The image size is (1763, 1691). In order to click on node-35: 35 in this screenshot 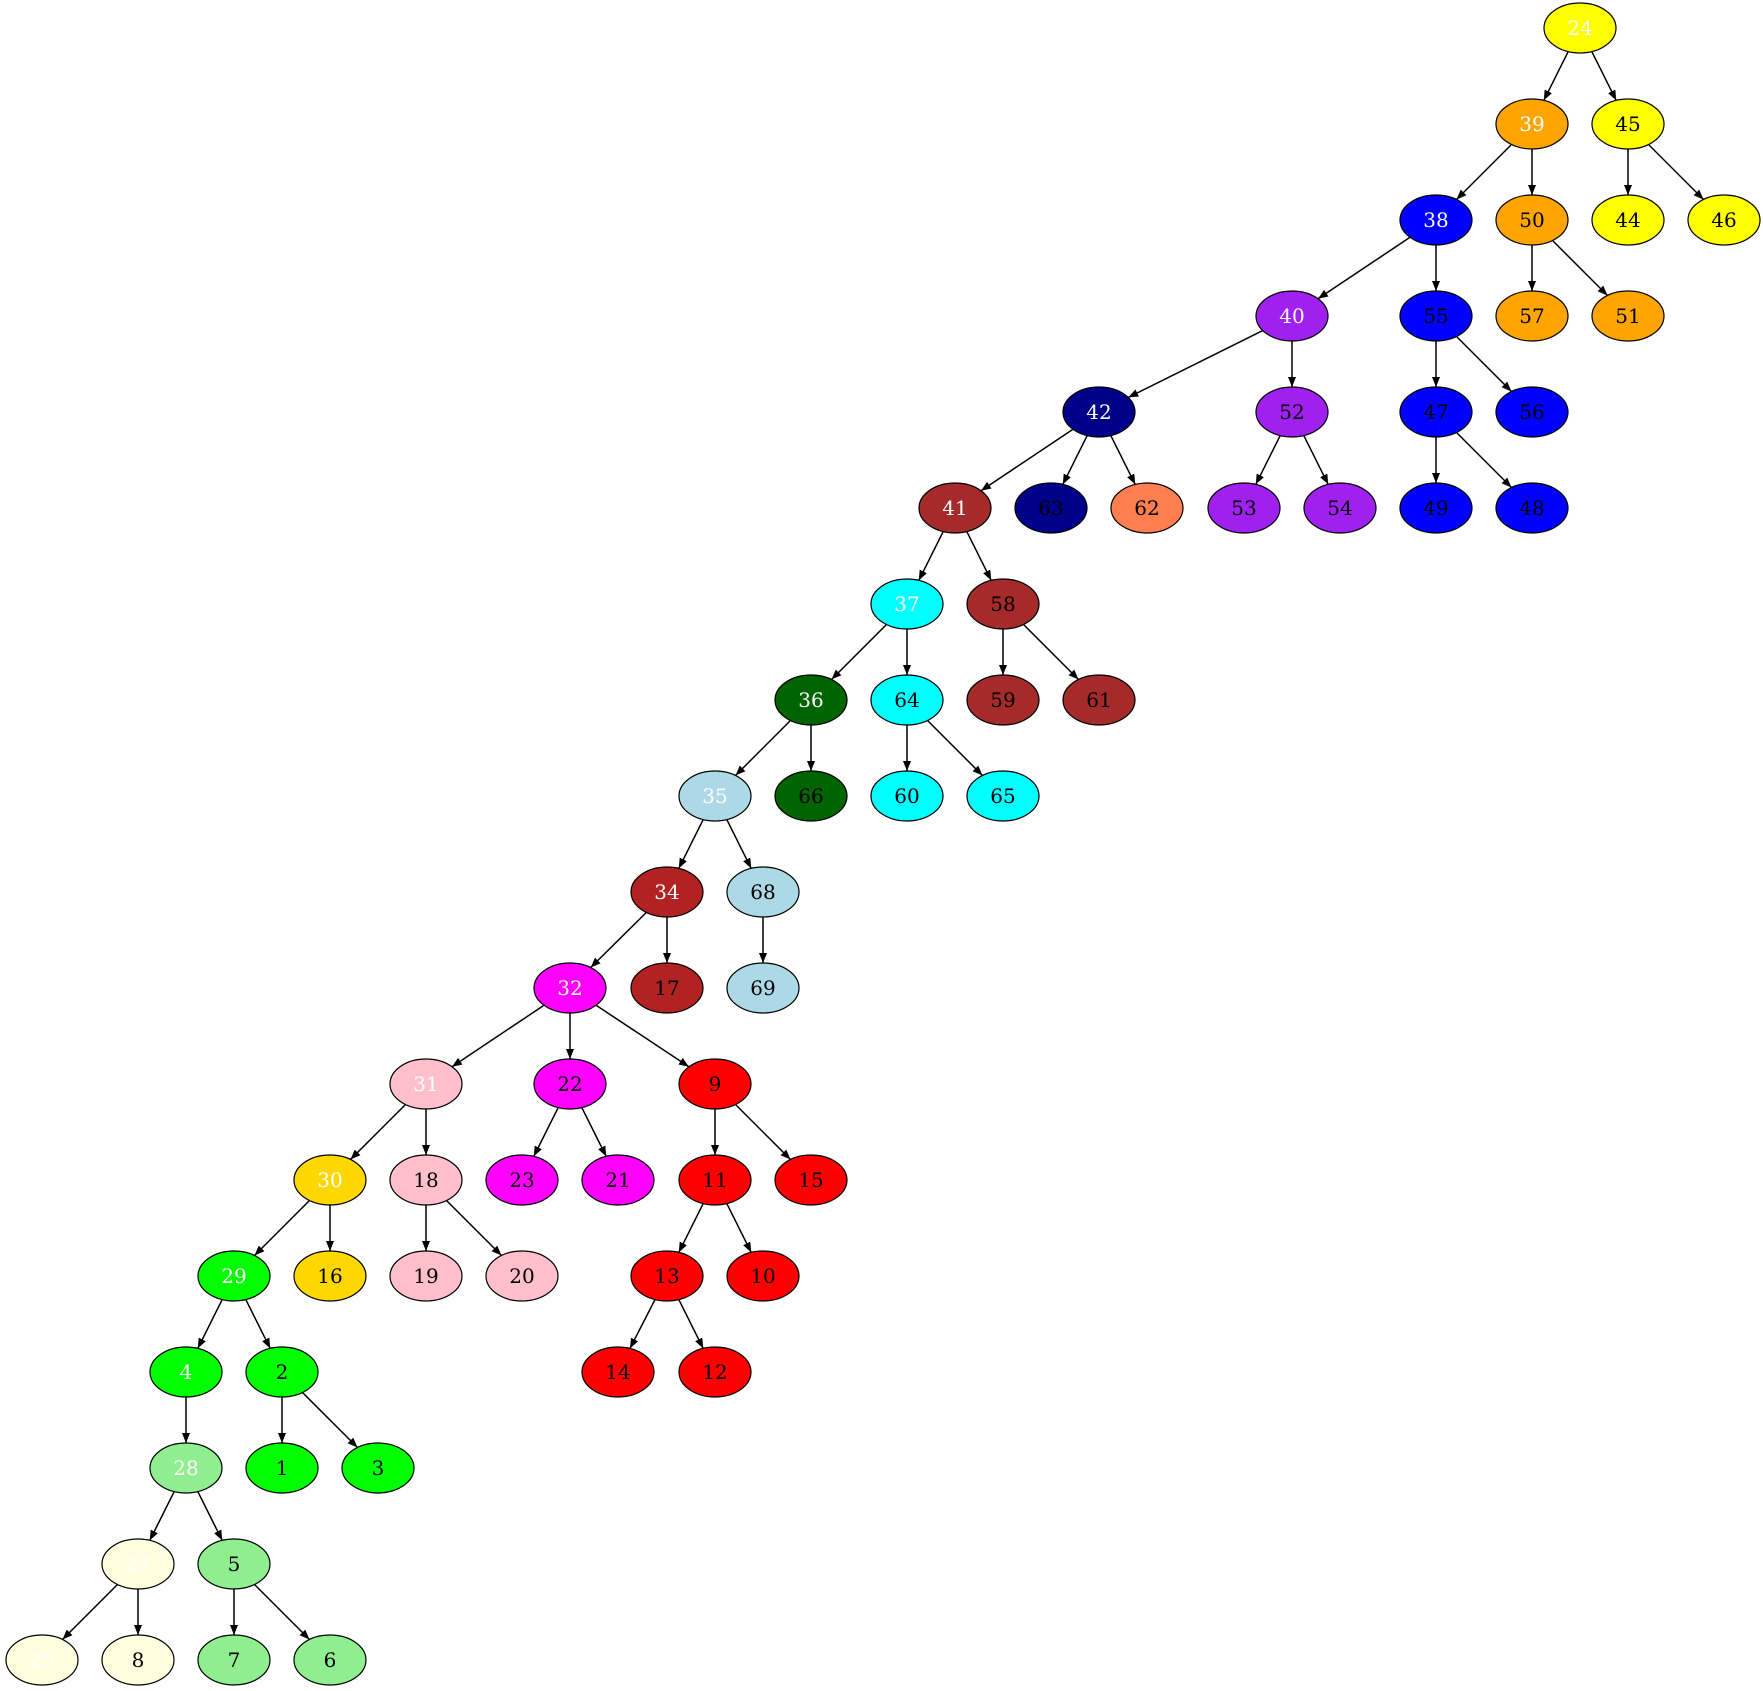, I will do `click(715, 796)`.